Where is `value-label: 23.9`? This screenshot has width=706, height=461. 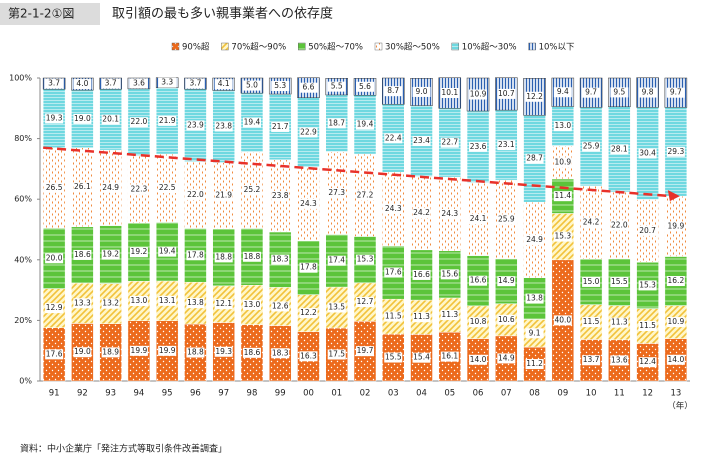
value-label: 23.9 is located at coordinates (195, 124).